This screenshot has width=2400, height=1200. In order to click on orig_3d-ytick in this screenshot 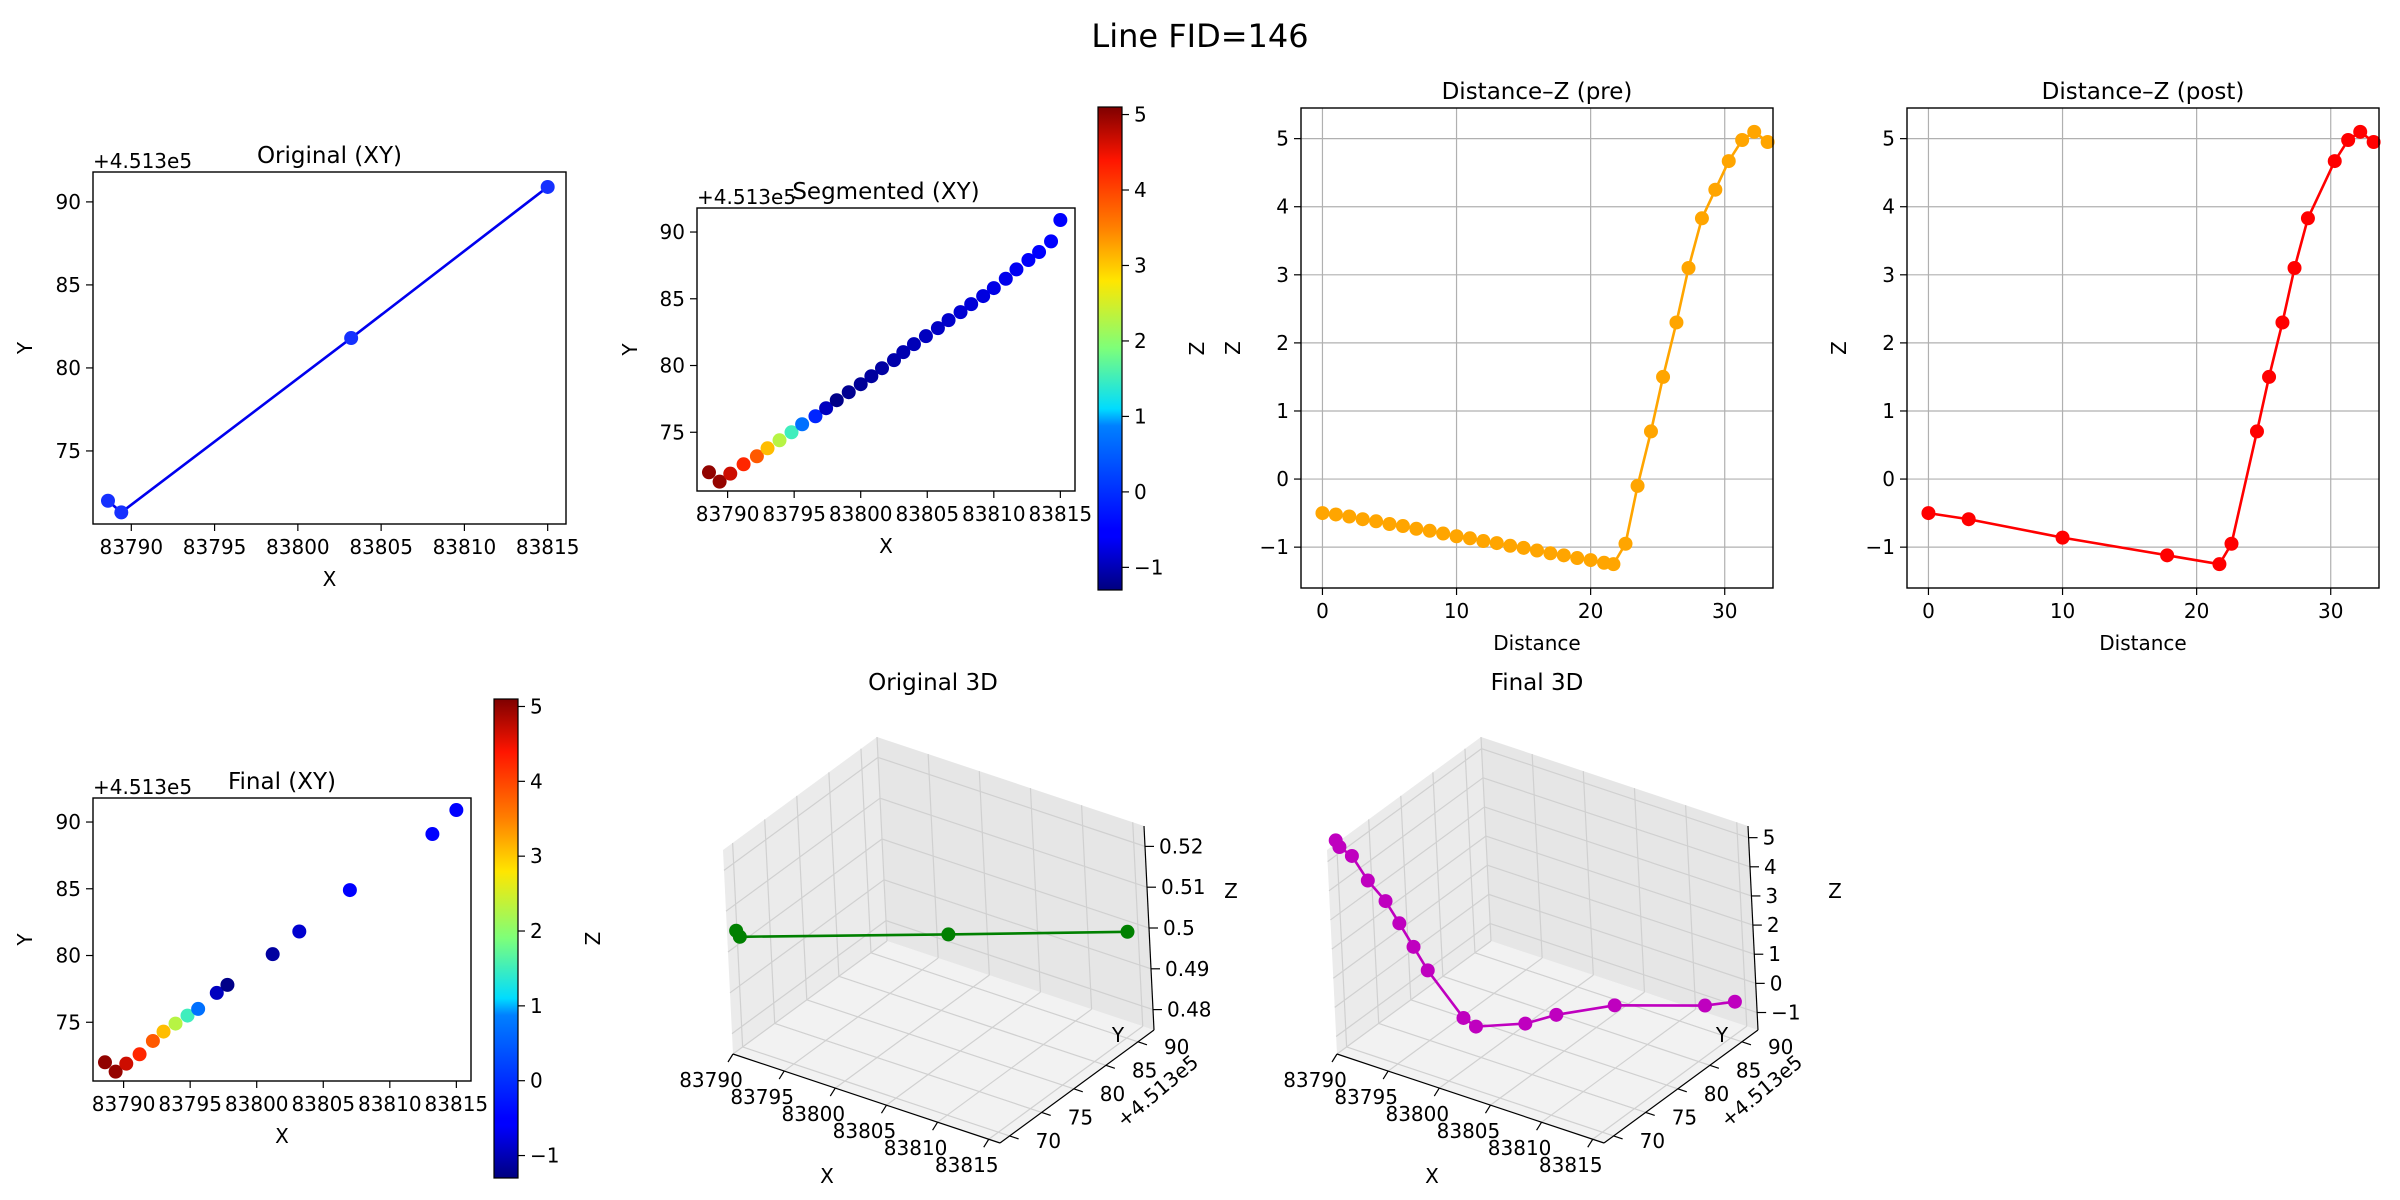, I will do `click(1078, 1090)`.